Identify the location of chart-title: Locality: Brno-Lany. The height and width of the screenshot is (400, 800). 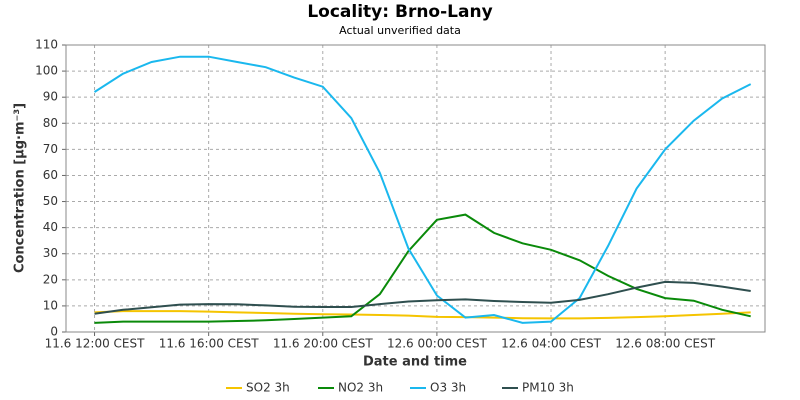
(399, 12).